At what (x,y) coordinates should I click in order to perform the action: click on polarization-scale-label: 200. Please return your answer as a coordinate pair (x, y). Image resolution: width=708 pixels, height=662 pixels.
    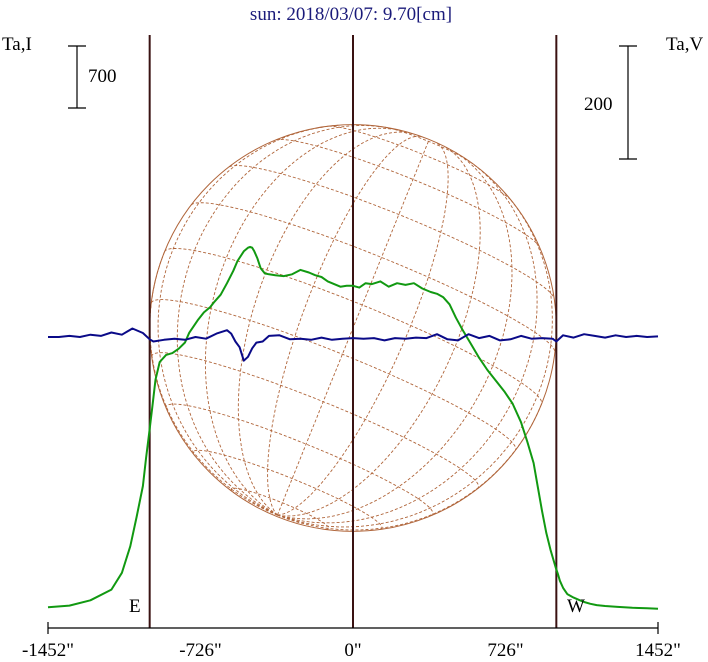
    Looking at the image, I should click on (598, 104).